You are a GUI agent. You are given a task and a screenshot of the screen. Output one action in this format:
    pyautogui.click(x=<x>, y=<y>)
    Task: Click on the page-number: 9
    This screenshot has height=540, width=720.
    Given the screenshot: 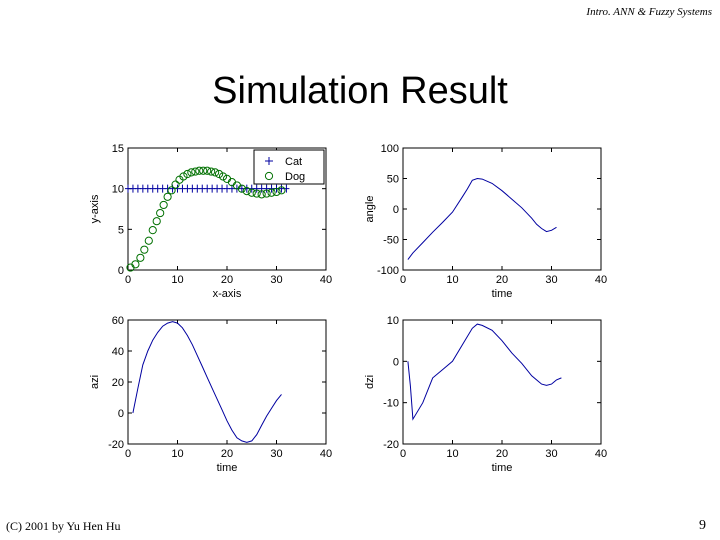 What is the action you would take?
    pyautogui.click(x=702, y=525)
    